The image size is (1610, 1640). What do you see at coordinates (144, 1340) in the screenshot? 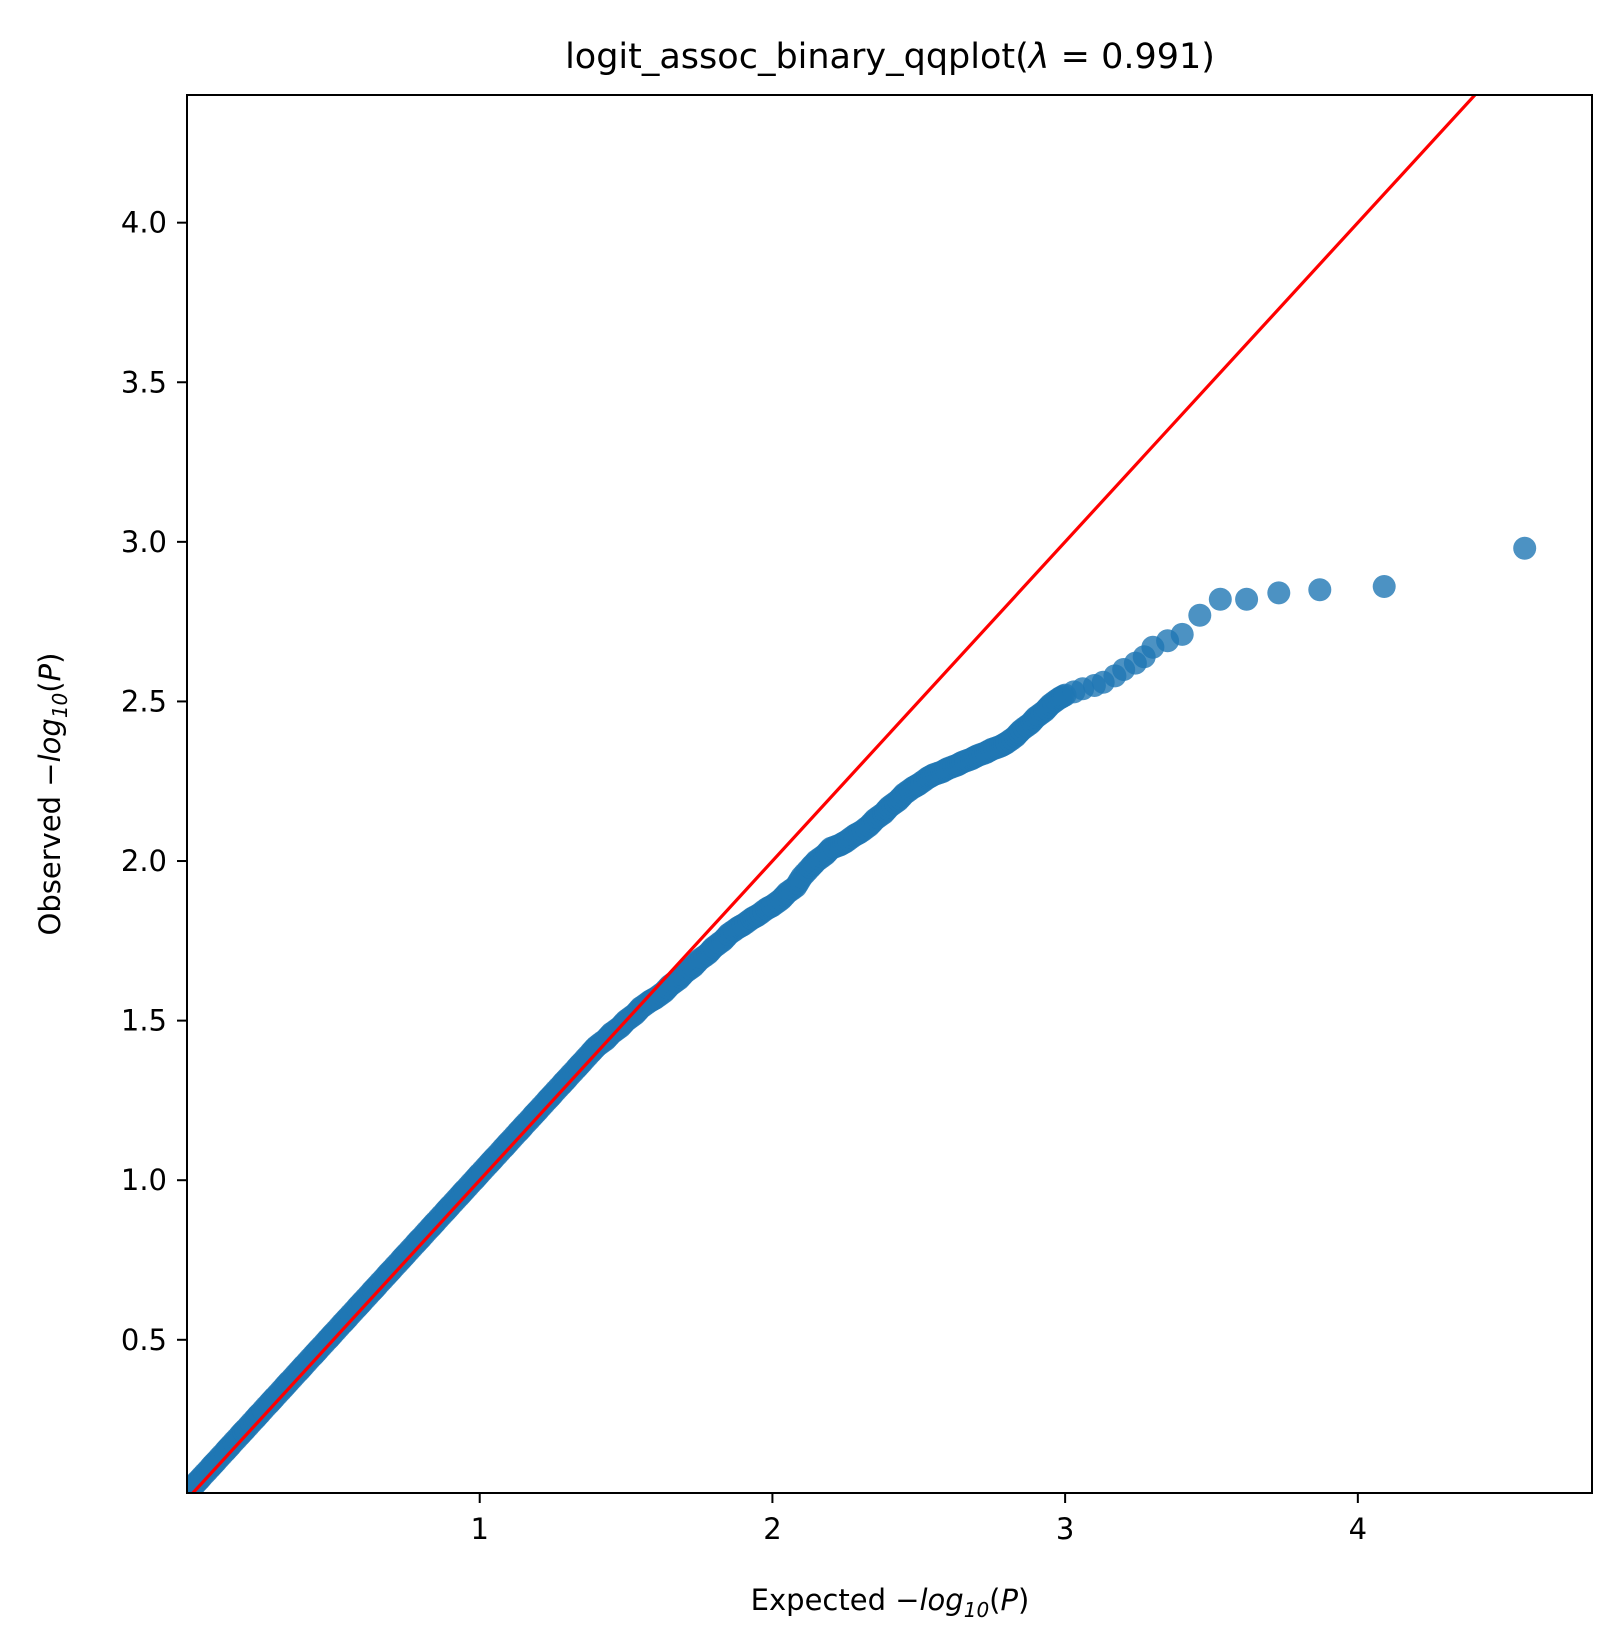
I see `y-tick-label: 0.5` at bounding box center [144, 1340].